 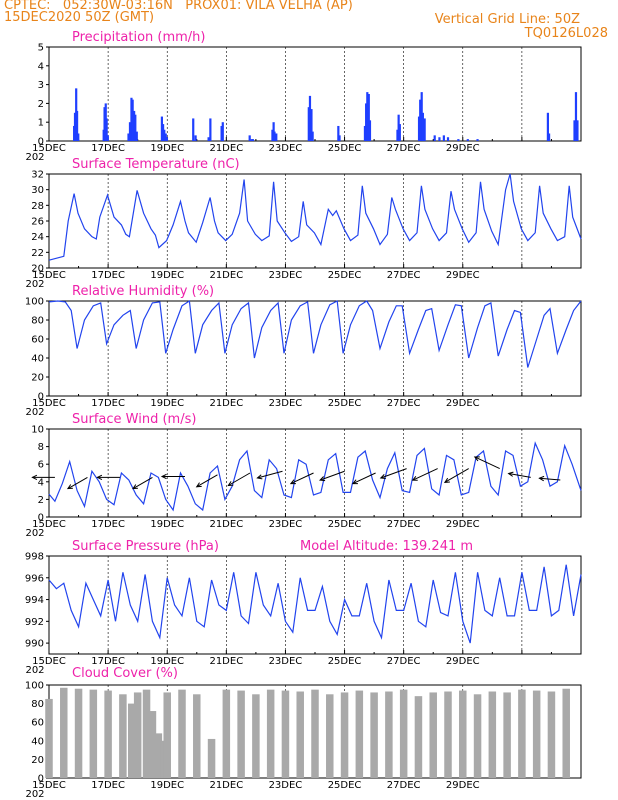 What do you see at coordinates (507, 19) in the screenshot?
I see `header-grid-note: Vertical Grid Line: 50Z` at bounding box center [507, 19].